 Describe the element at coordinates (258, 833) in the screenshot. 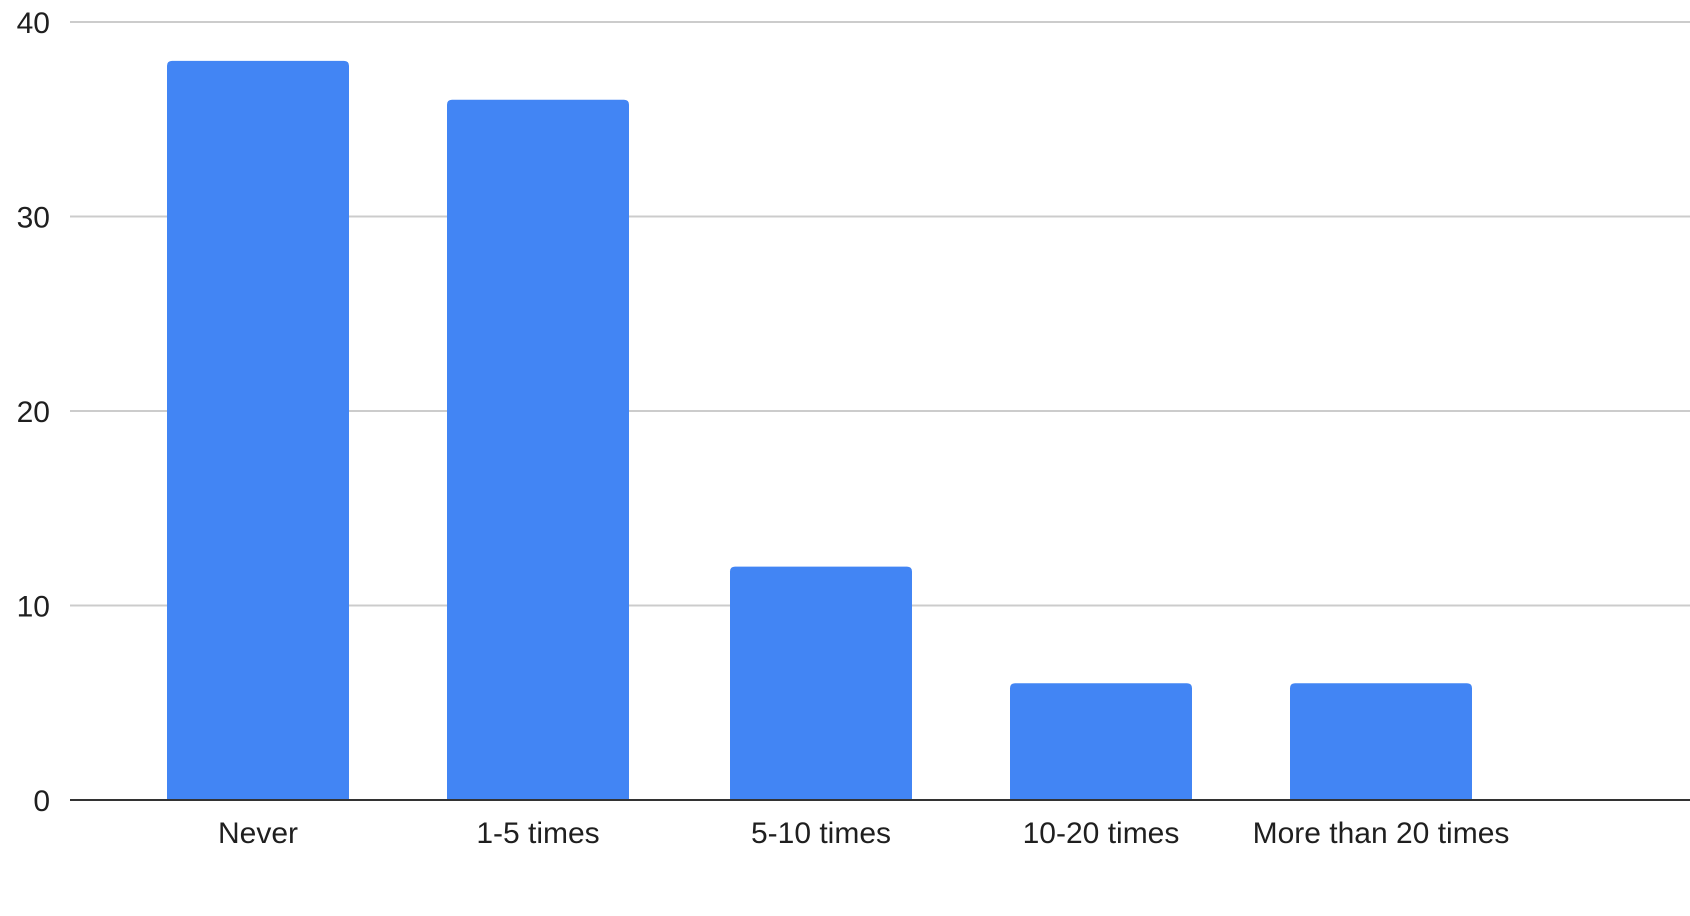

I see `x-category-label: Never` at that location.